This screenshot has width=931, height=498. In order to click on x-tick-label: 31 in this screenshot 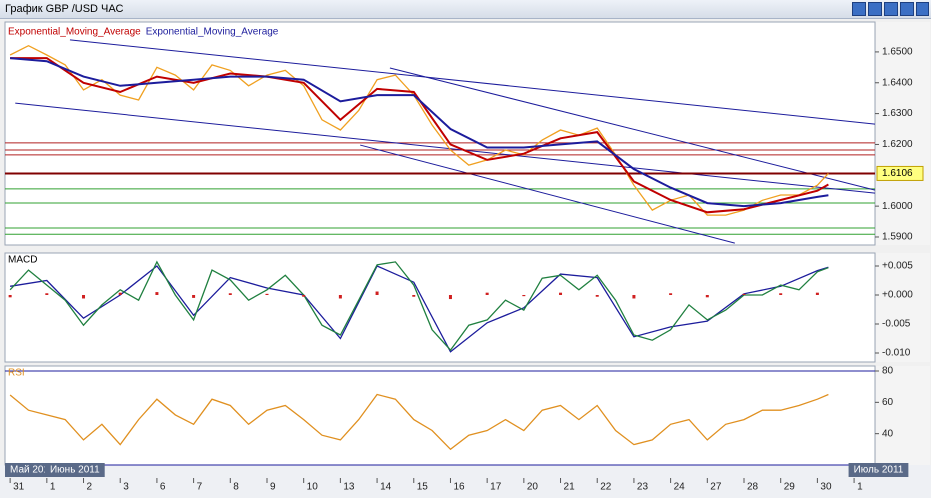, I will do `click(19, 487)`.